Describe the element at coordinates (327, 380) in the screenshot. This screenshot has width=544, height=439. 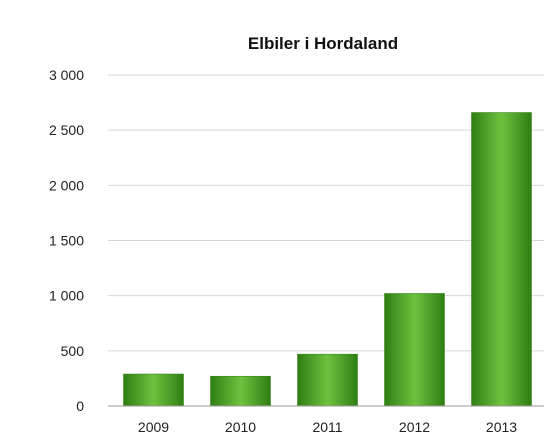
I see `bar-2011` at that location.